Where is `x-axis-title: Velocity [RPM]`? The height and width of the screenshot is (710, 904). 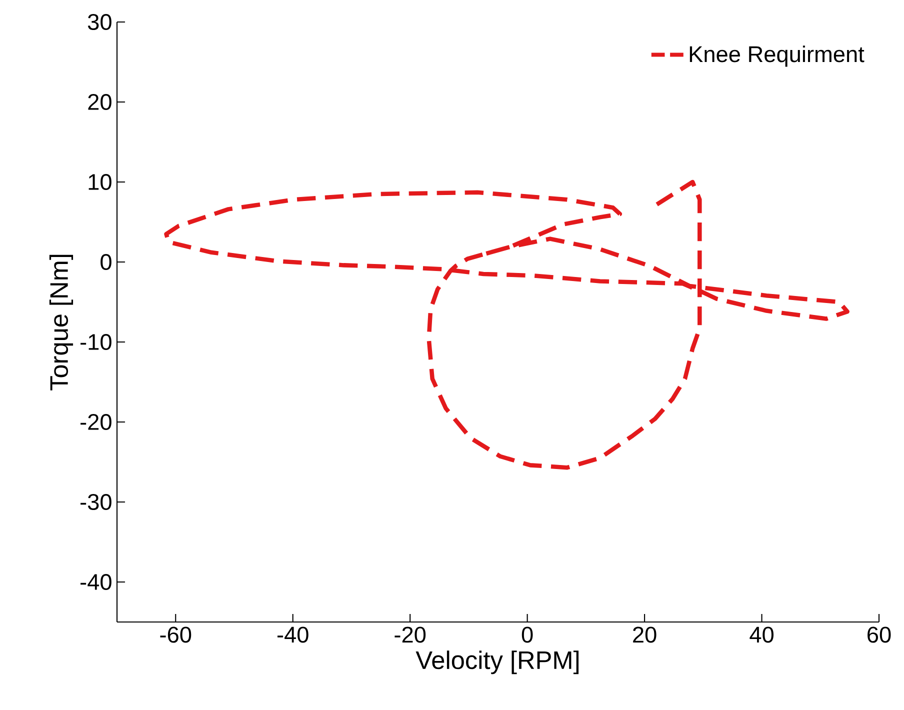 x-axis-title: Velocity [RPM] is located at coordinates (497, 662).